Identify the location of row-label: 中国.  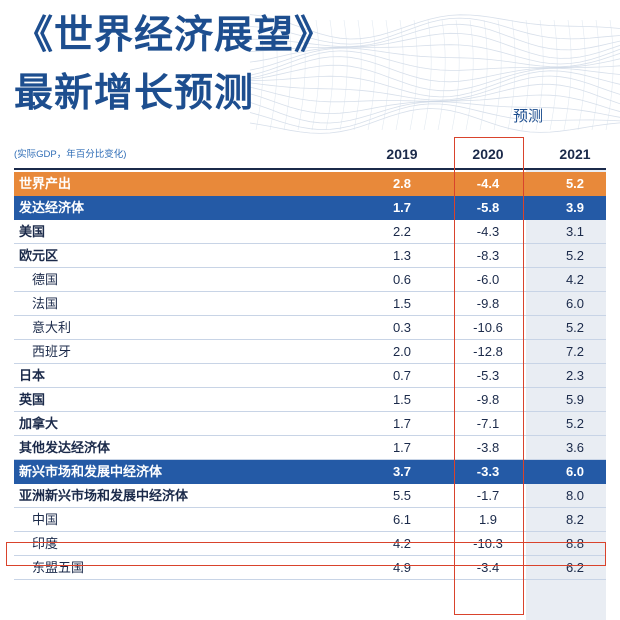
(45, 519).